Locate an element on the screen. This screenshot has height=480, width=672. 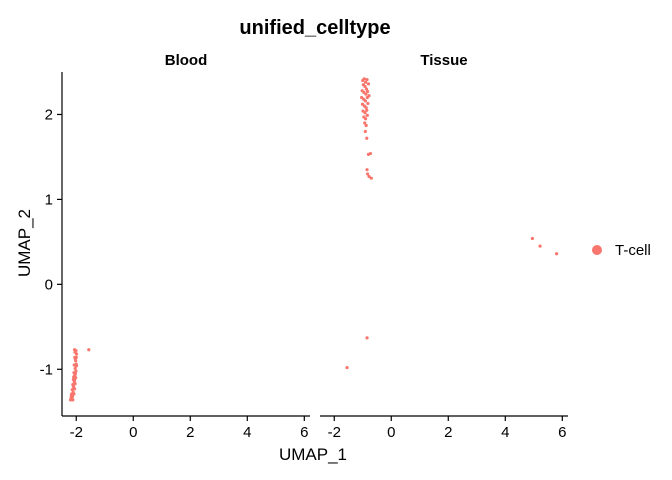
legend-key is located at coordinates (597, 250).